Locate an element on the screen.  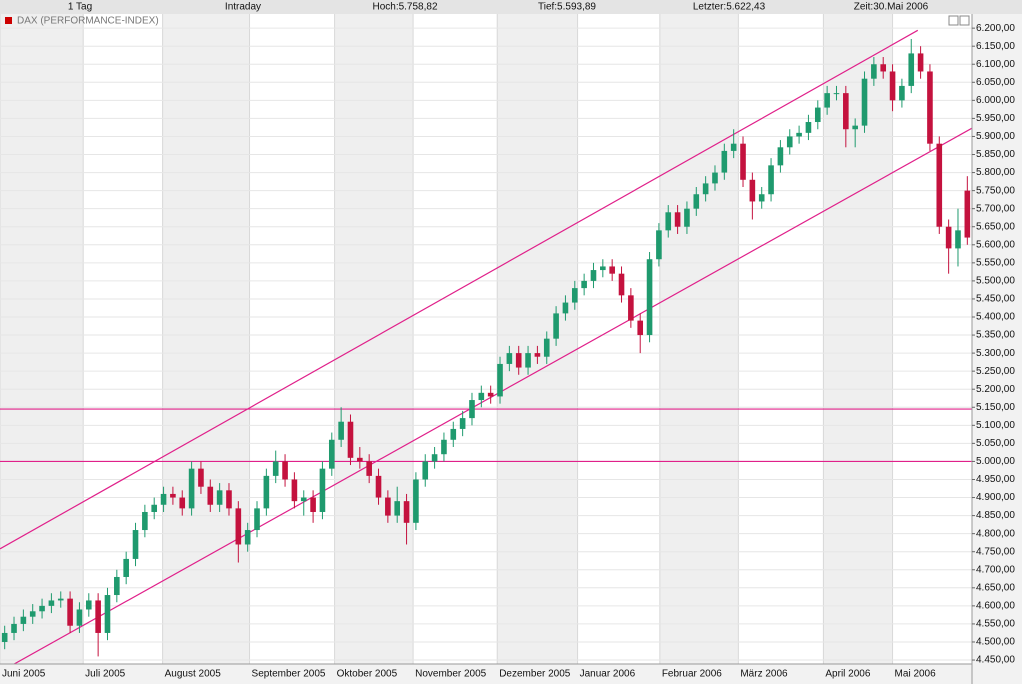
x-tick-label: Januar 2006 is located at coordinates (608, 674).